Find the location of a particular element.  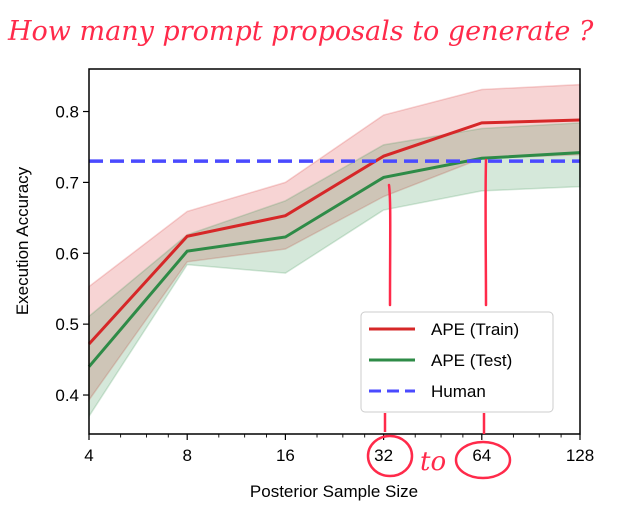

x-tick-label: 8 is located at coordinates (186, 455).